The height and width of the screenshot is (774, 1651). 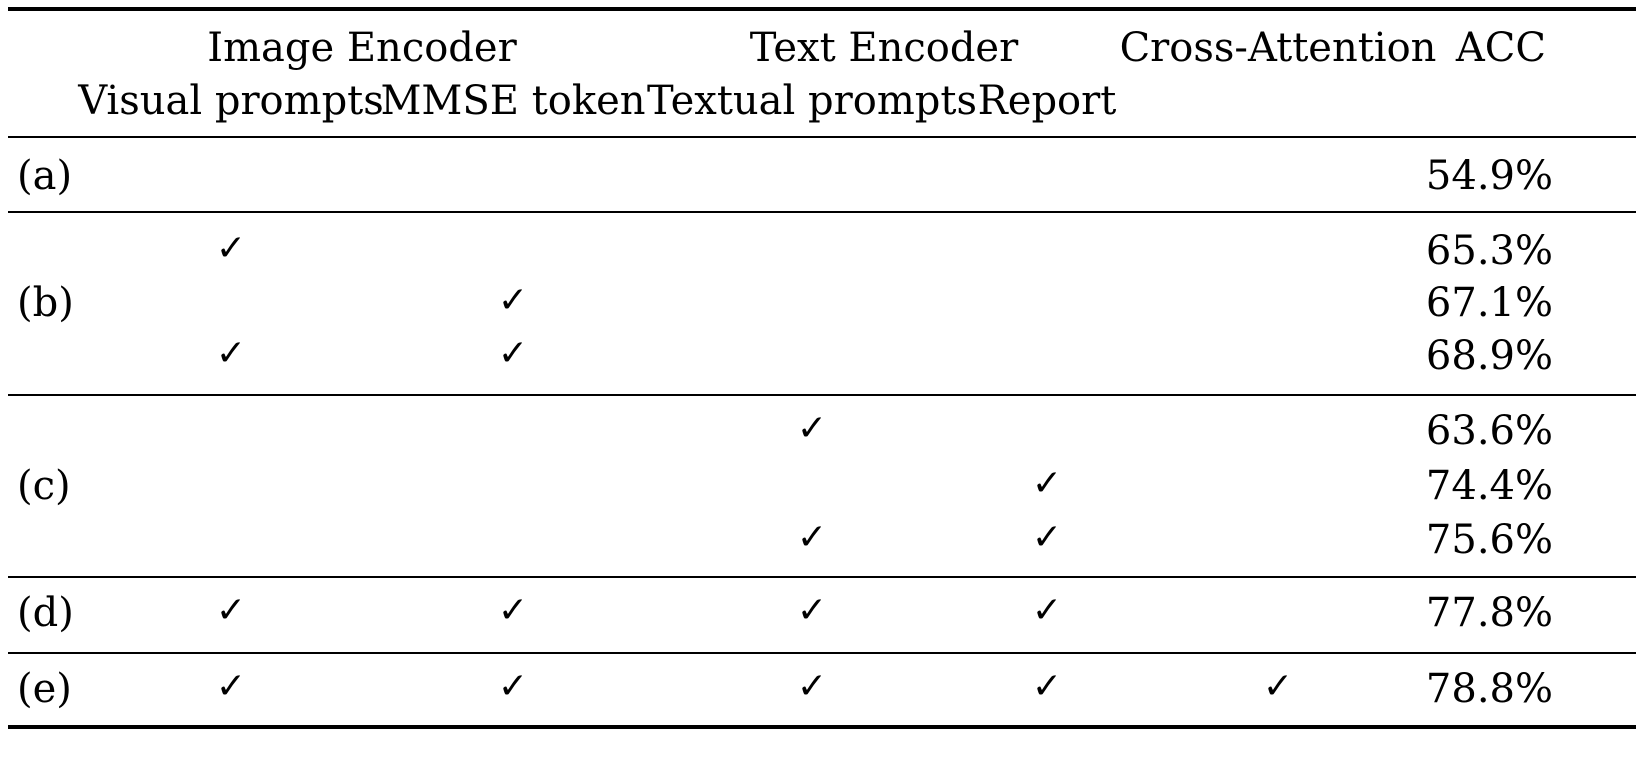 What do you see at coordinates (45, 613) in the screenshot?
I see `group-label: (d)` at bounding box center [45, 613].